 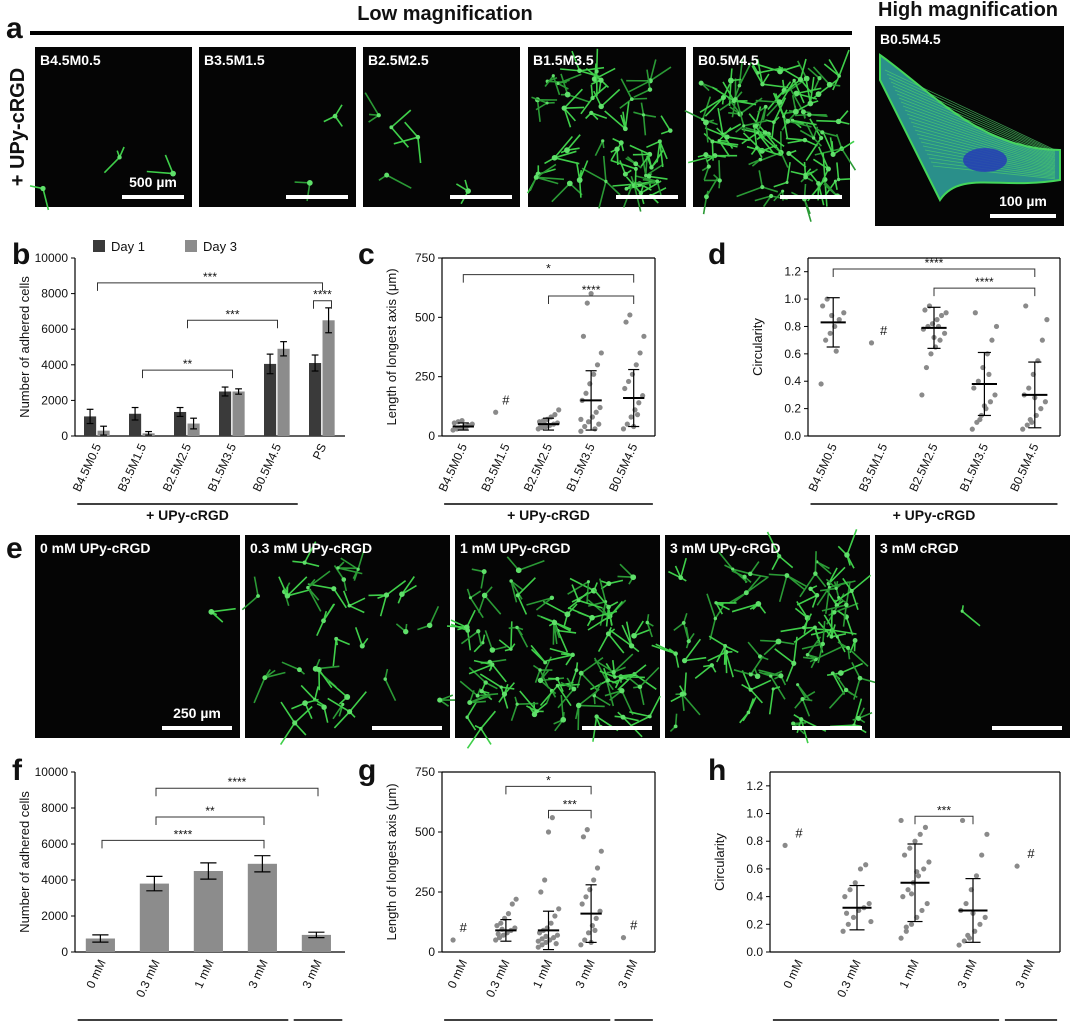 I want to click on scale-label: 100 µm, so click(x=1023, y=201).